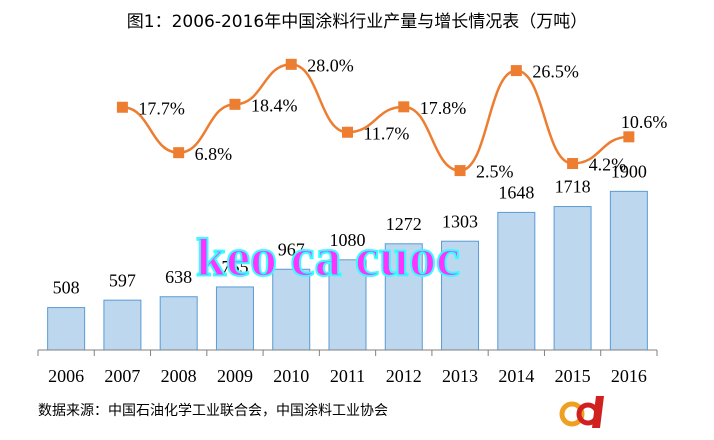 This screenshot has height=440, width=714. I want to click on bar-value-label: 1648, so click(516, 193).